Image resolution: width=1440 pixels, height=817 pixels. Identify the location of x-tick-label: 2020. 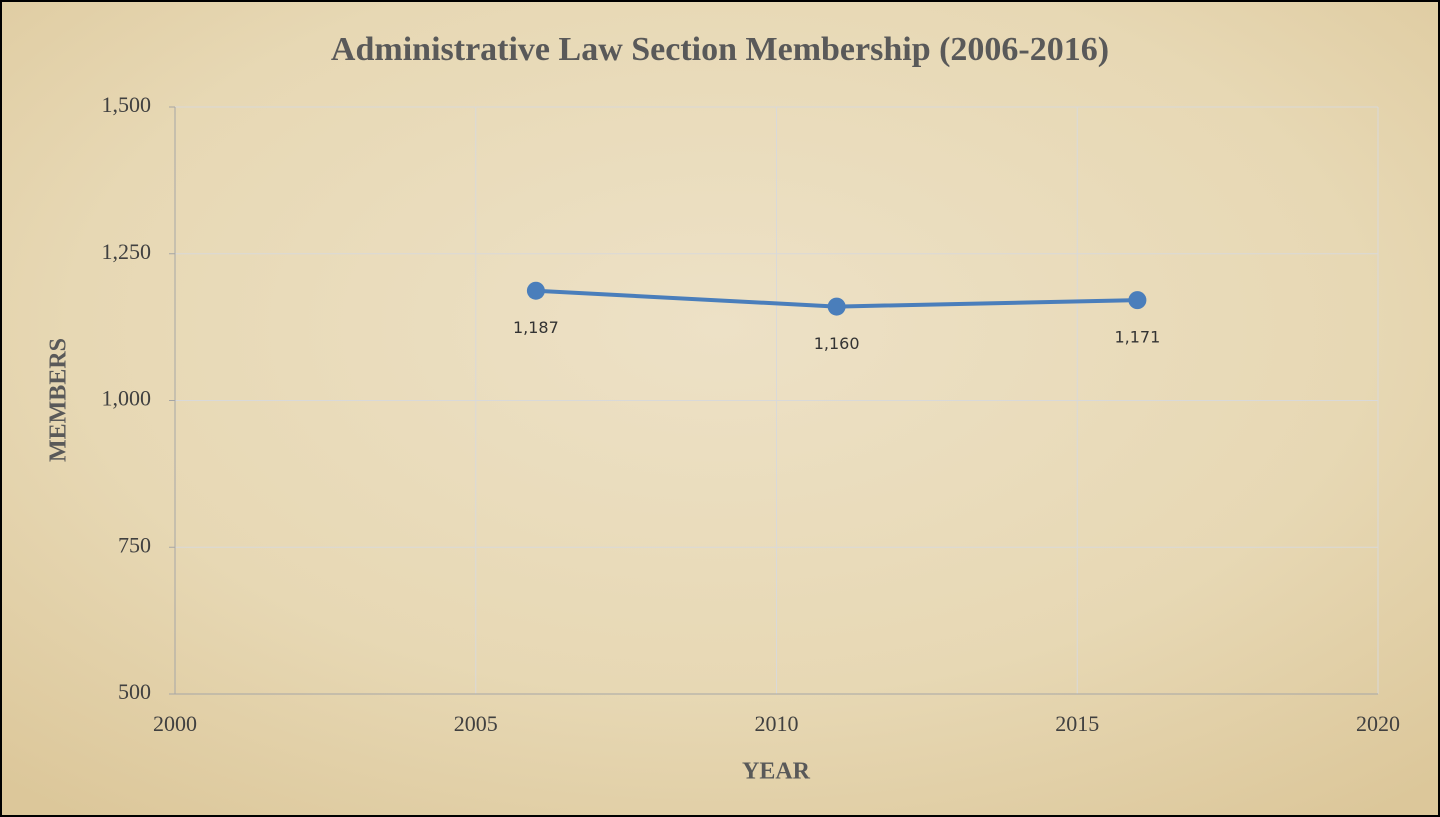
(1378, 723).